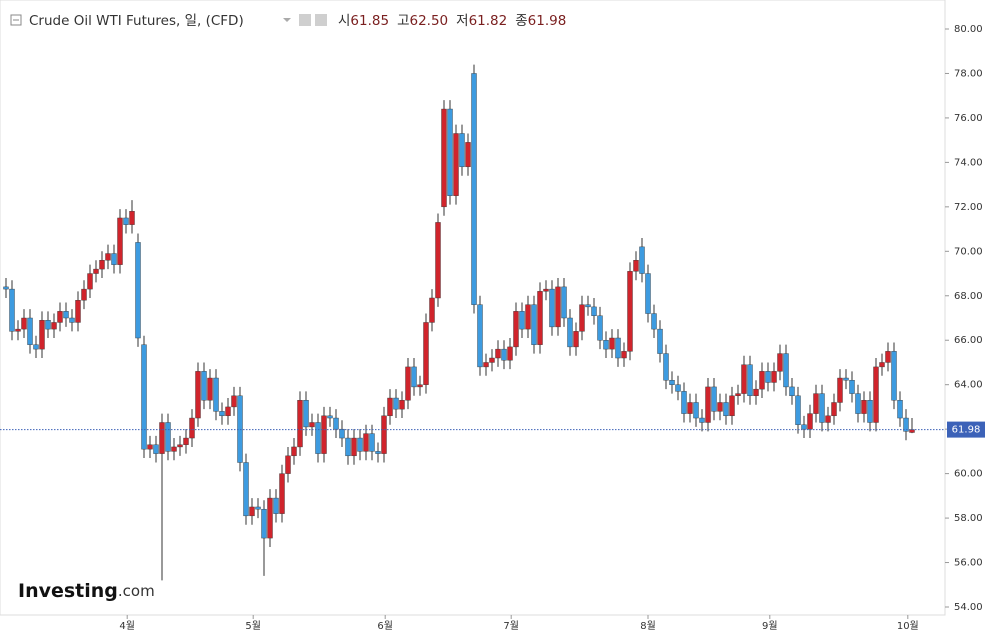  Describe the element at coordinates (968, 296) in the screenshot. I see `y-tick-label: 68.00` at that location.